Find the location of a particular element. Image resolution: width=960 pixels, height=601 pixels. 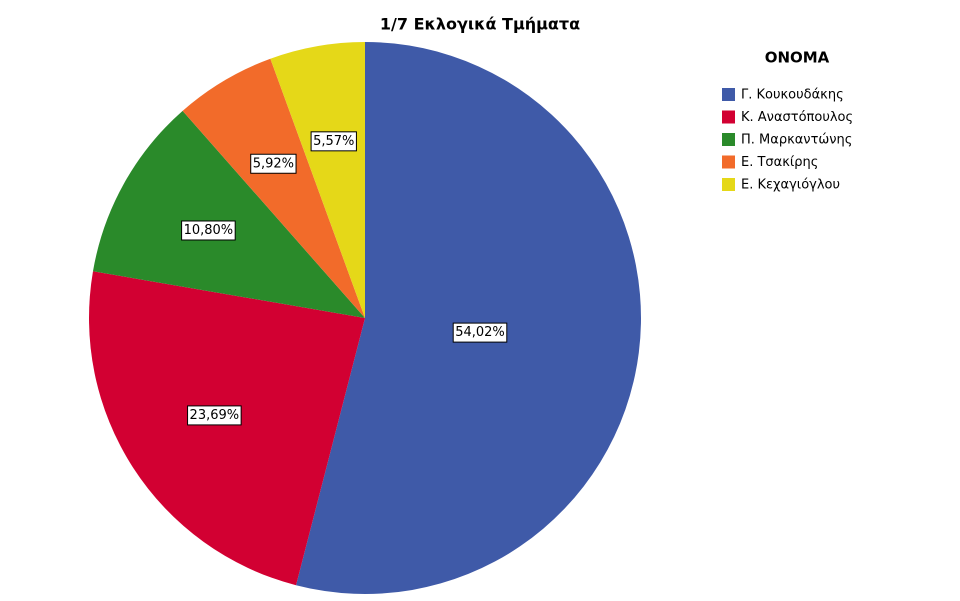

legend-label: Π. Μαρκαντώνης is located at coordinates (796, 140).